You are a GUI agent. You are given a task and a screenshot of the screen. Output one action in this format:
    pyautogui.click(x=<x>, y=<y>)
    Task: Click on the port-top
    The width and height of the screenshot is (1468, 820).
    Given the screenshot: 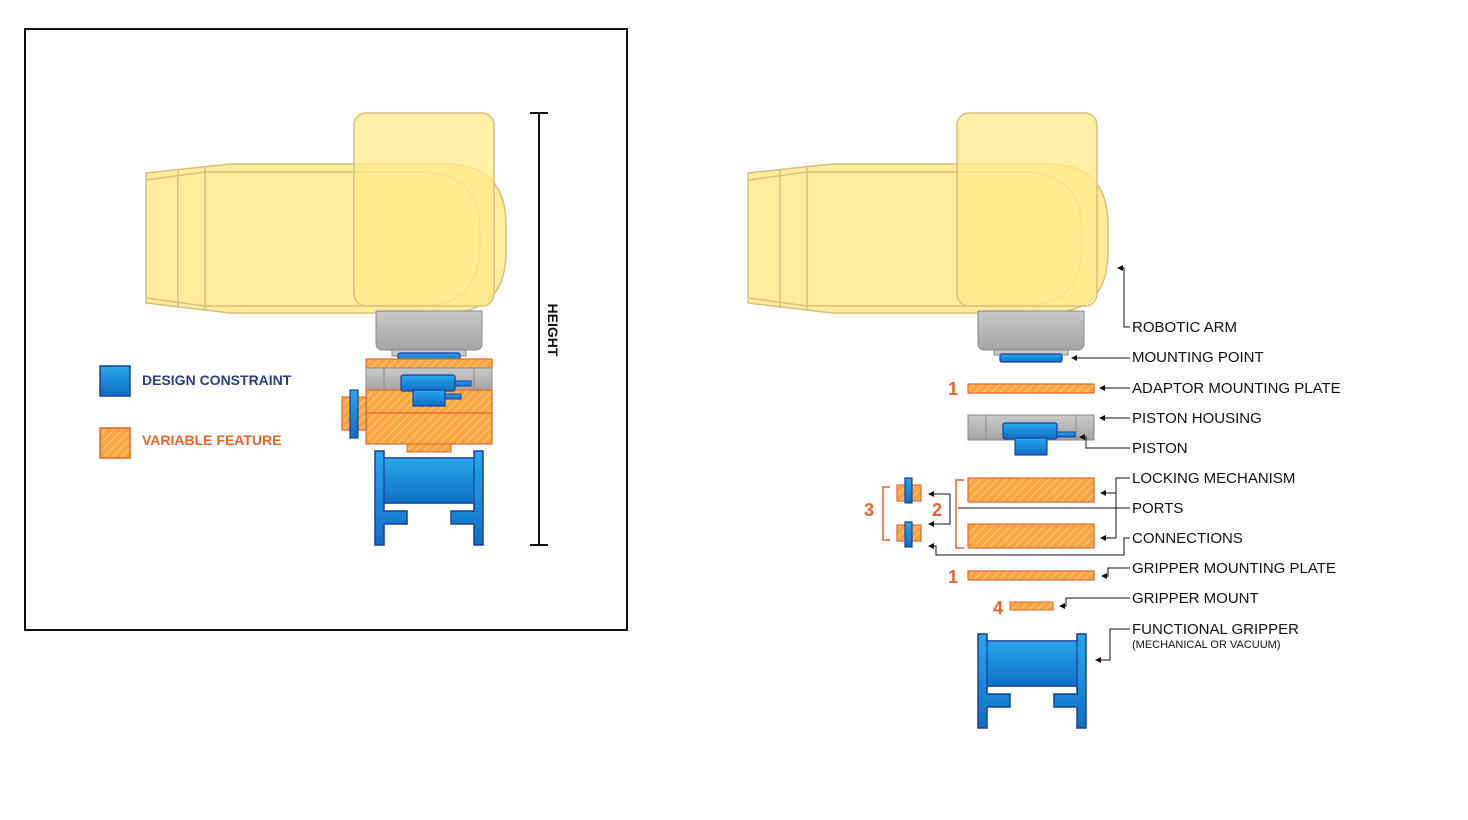 What is the action you would take?
    pyautogui.click(x=908, y=490)
    